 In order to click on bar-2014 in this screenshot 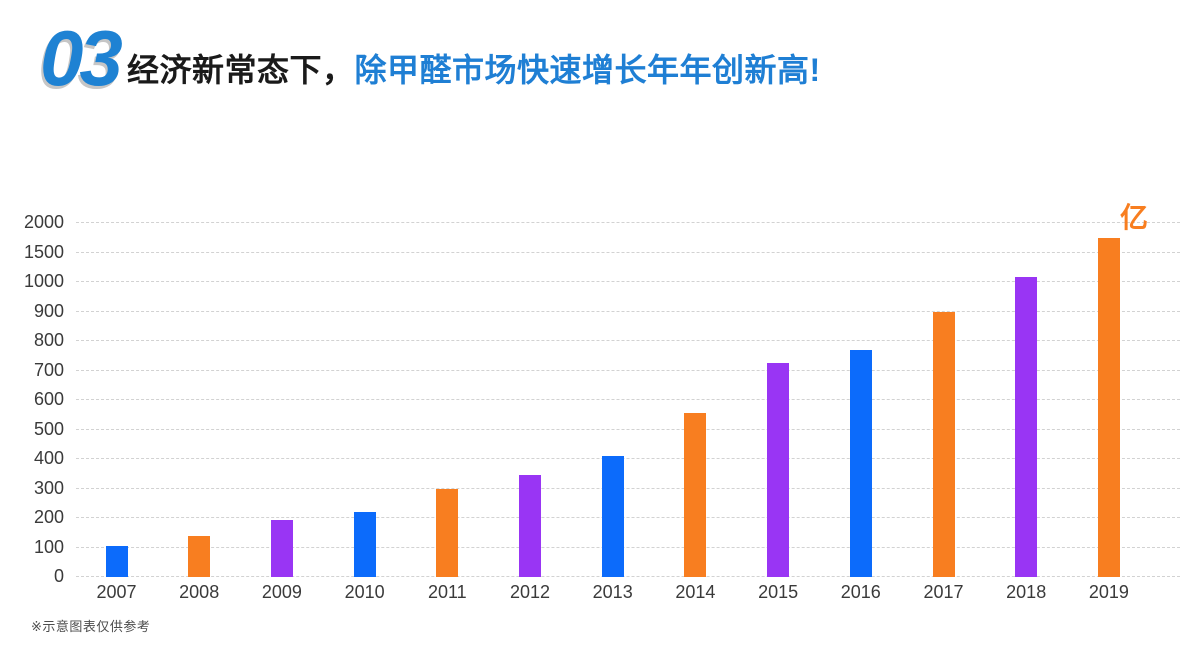, I will do `click(695, 495)`.